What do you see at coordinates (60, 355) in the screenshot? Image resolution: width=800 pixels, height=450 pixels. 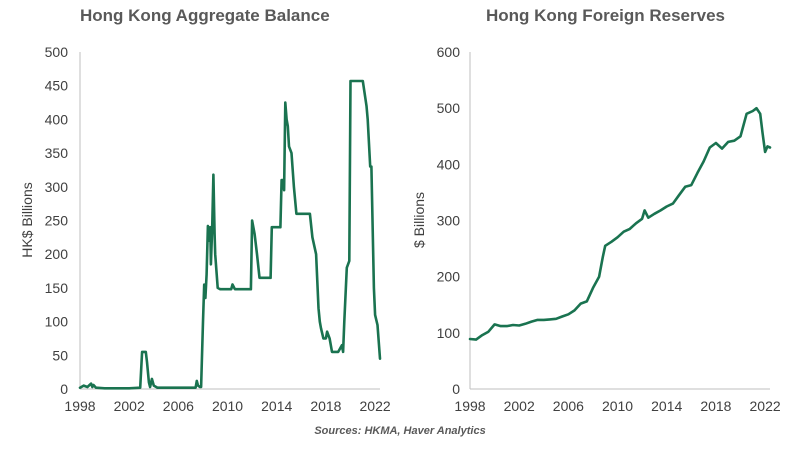 I see `y-tick-label: 50` at bounding box center [60, 355].